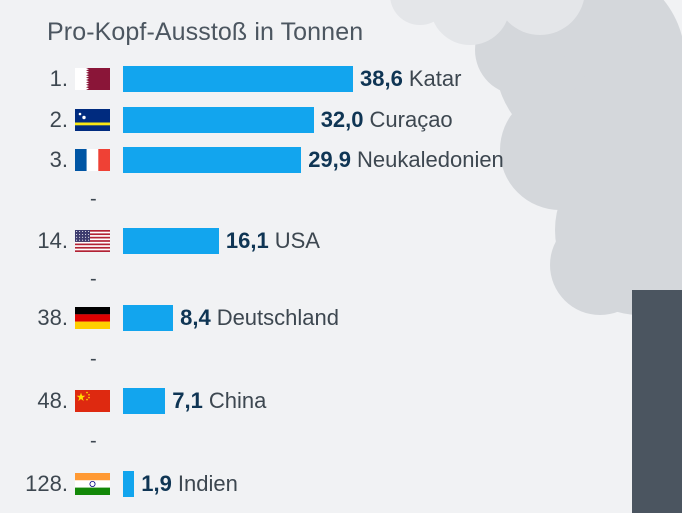  What do you see at coordinates (300, 401) in the screenshot?
I see `bar-row: 48. 7,1 China` at bounding box center [300, 401].